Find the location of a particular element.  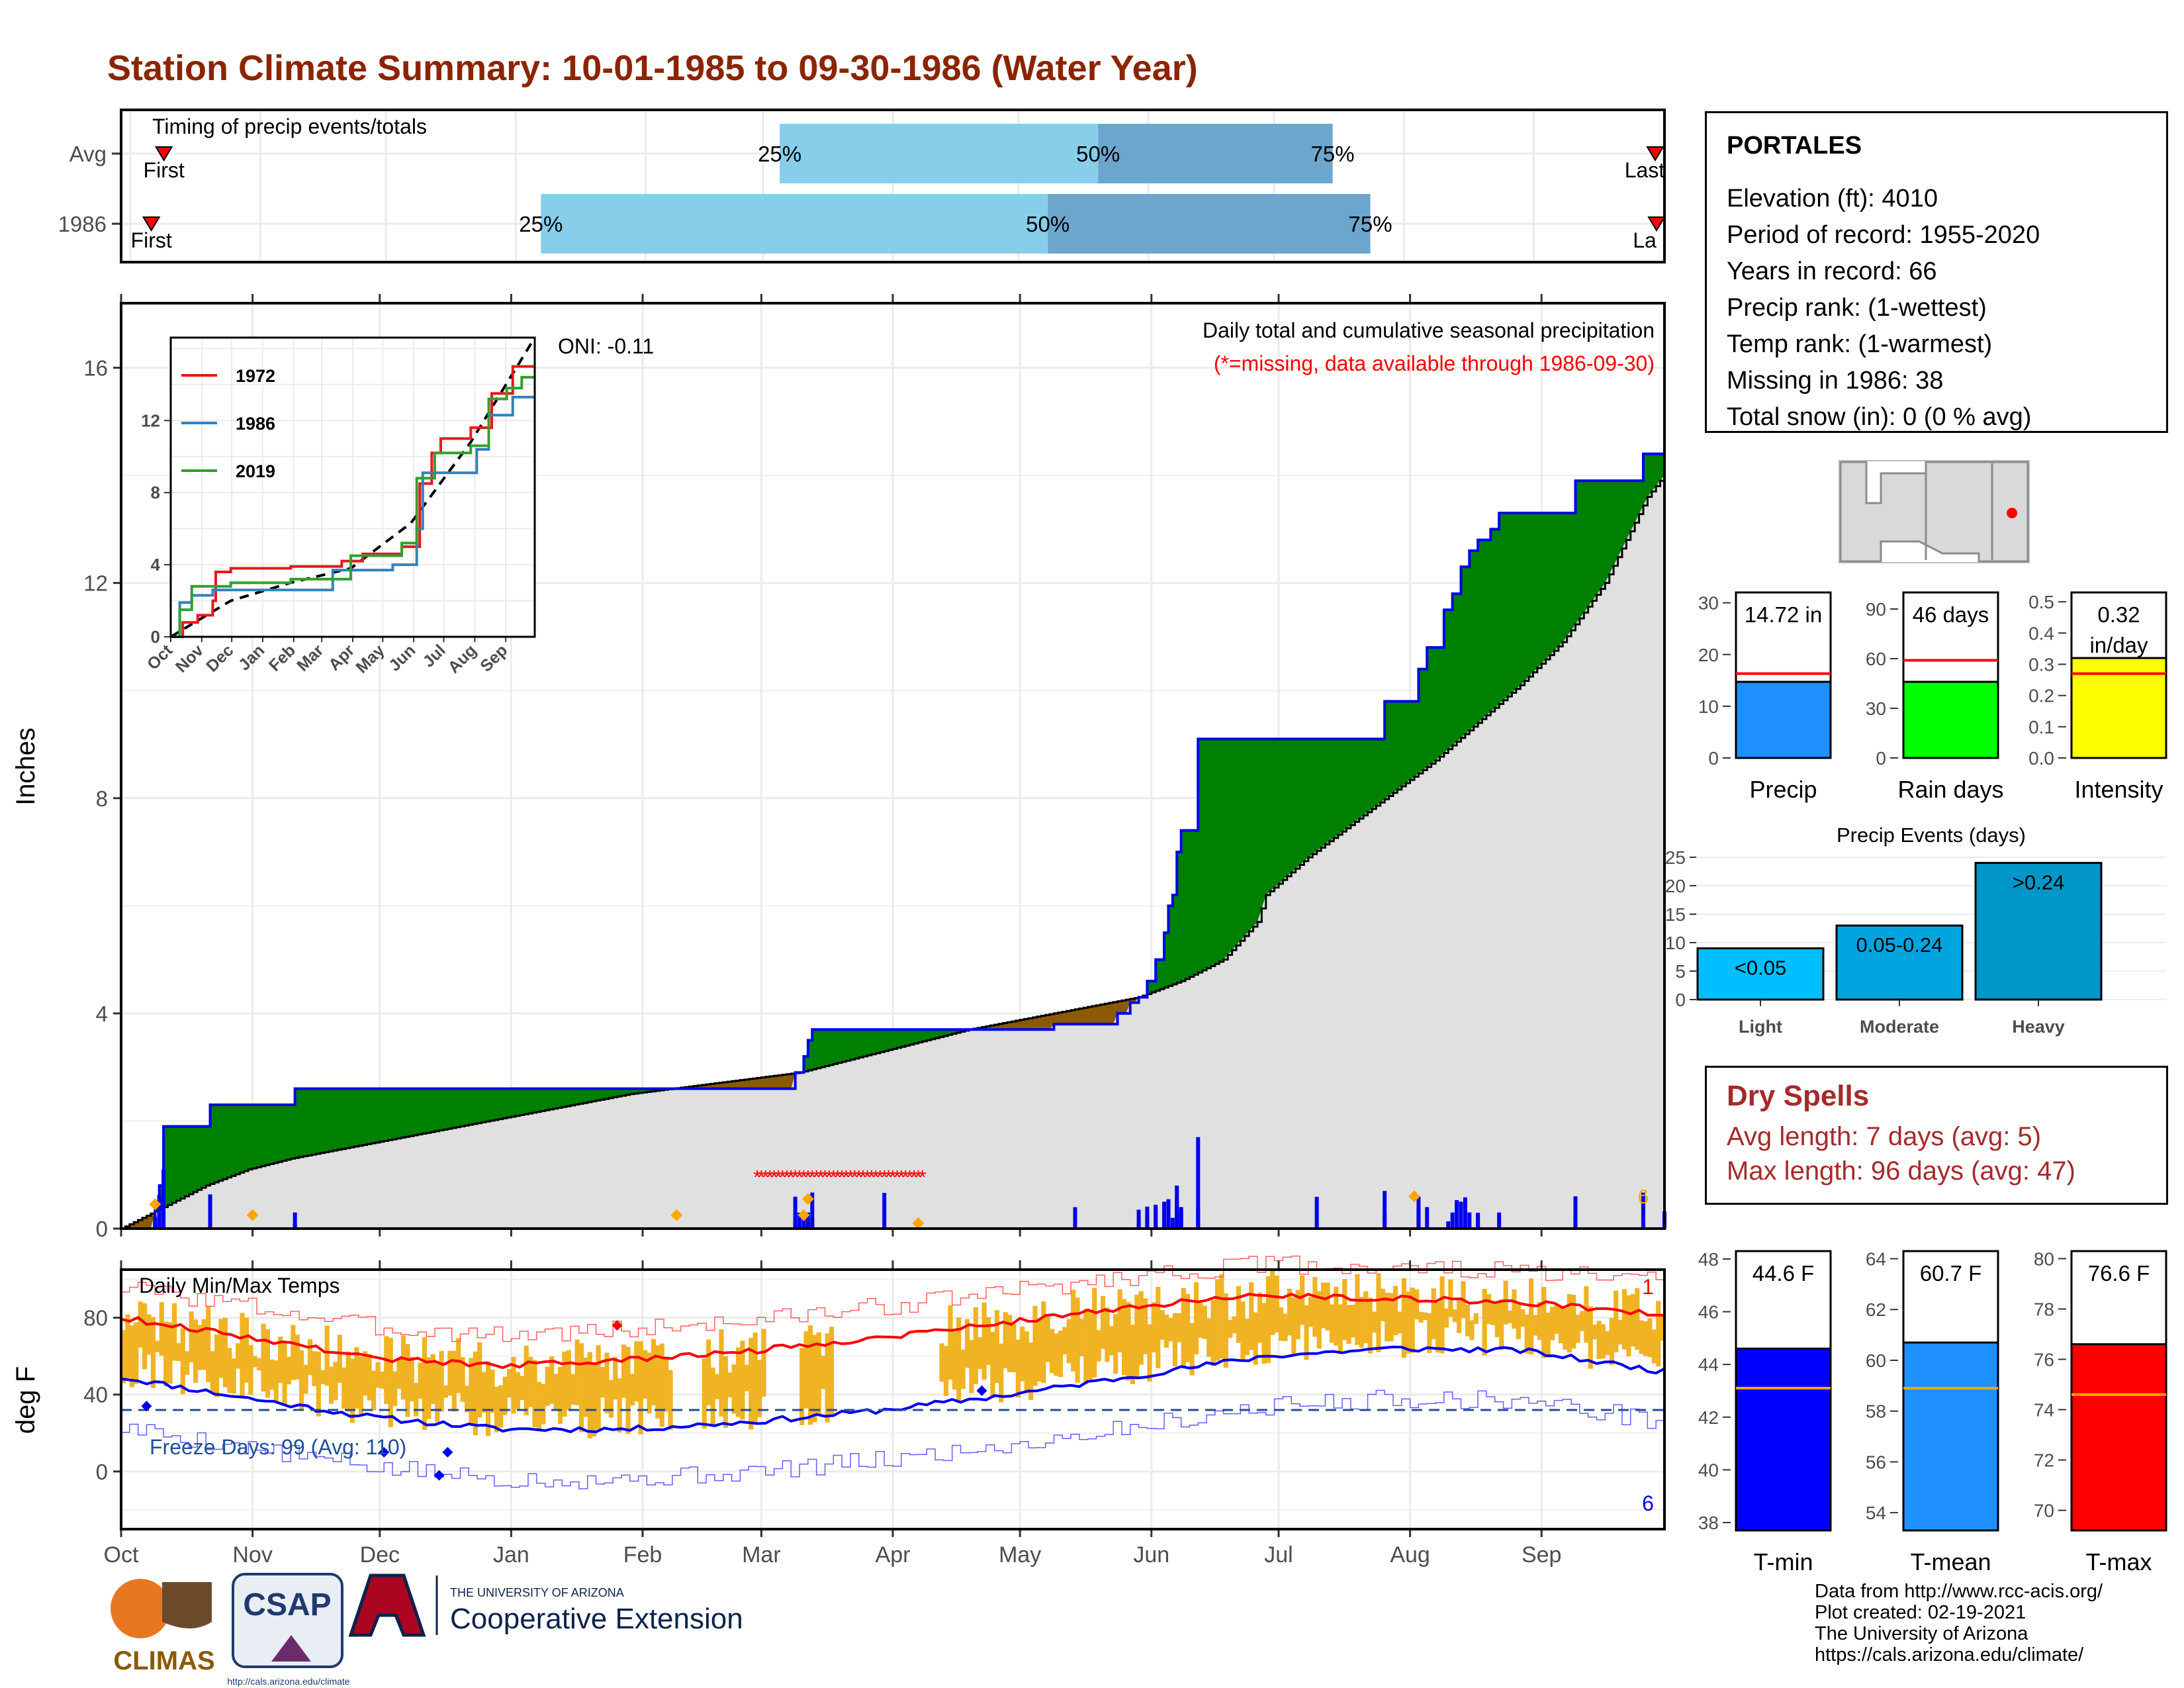

events-category: Heavy is located at coordinates (2039, 1027).